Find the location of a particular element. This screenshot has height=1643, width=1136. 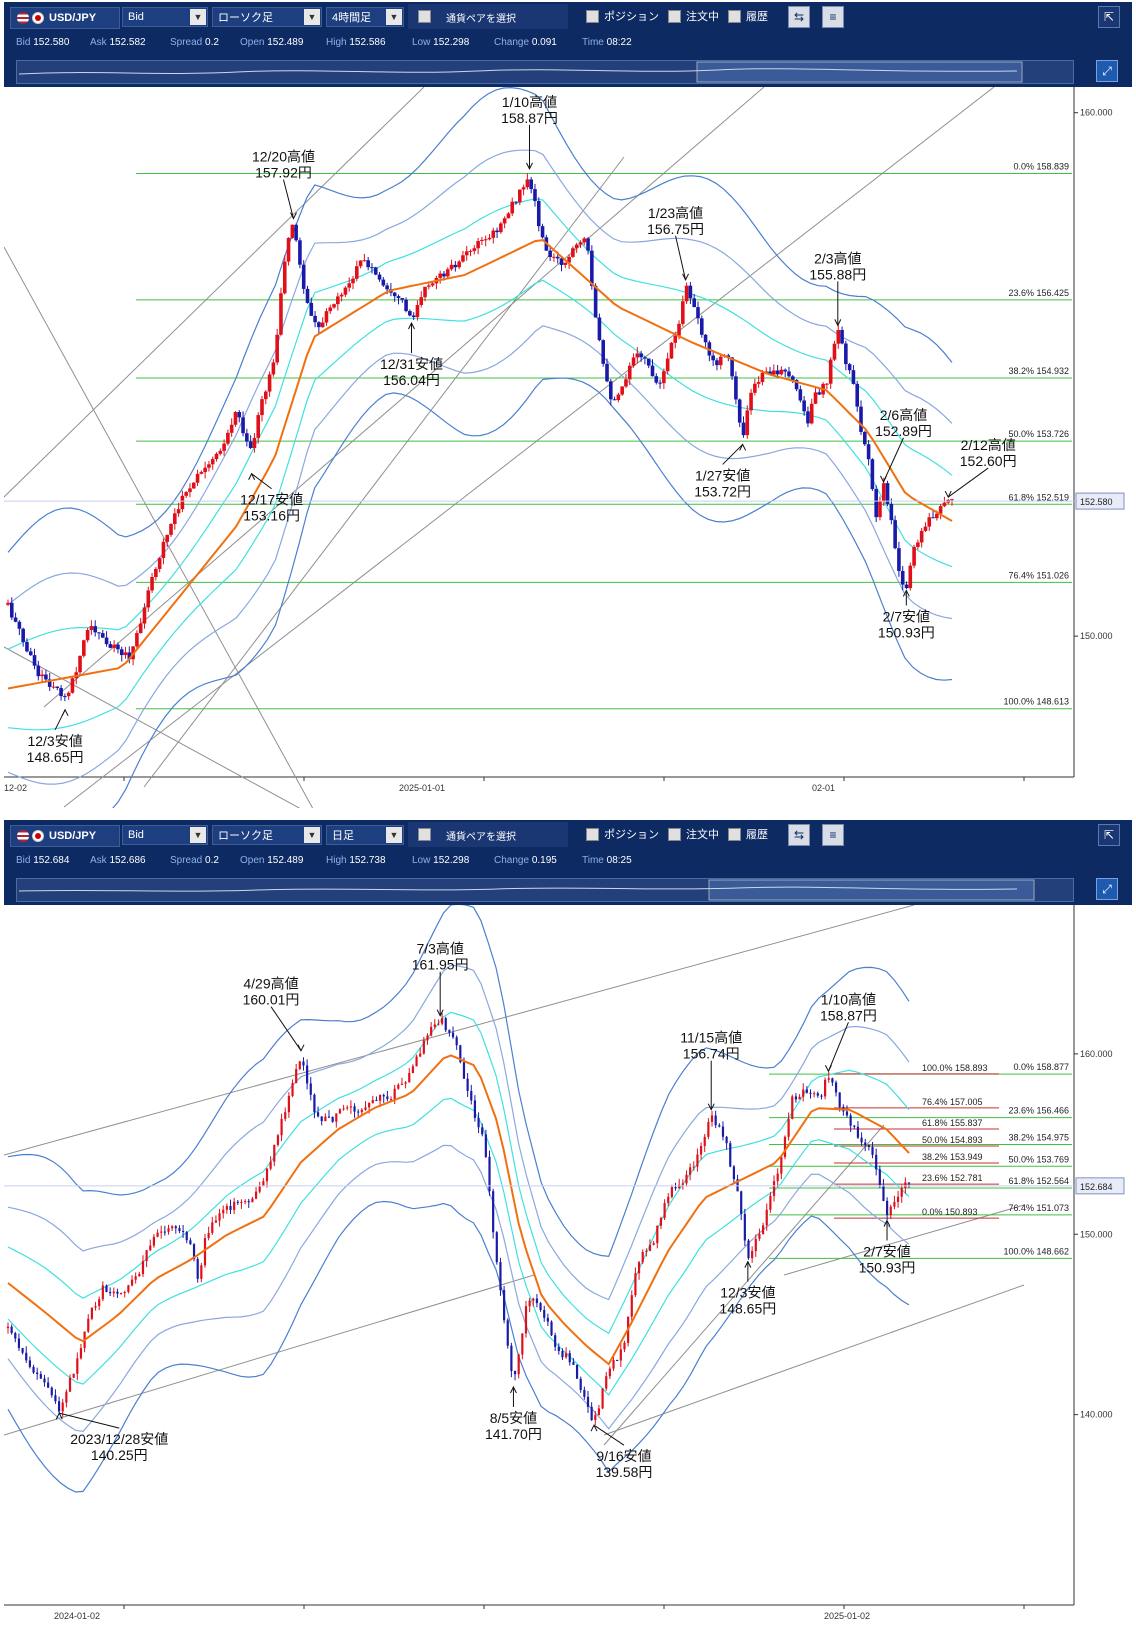

inner-fibonacci-label: 100.0% 158.893 is located at coordinates (955, 1068).